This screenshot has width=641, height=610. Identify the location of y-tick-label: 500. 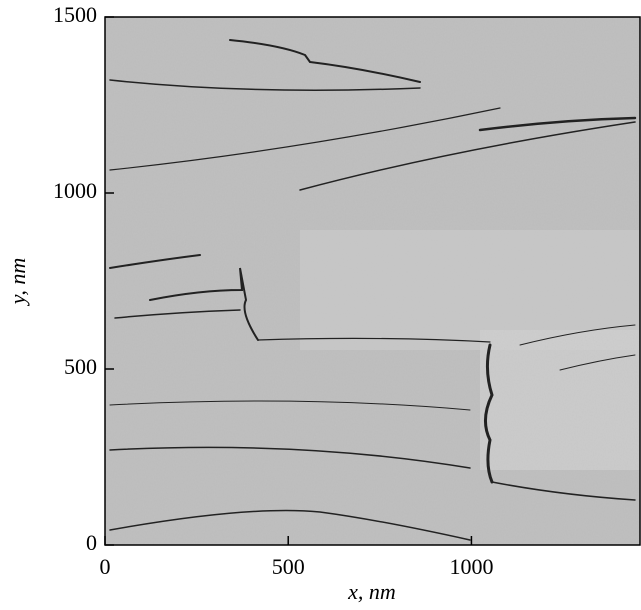
(80, 366).